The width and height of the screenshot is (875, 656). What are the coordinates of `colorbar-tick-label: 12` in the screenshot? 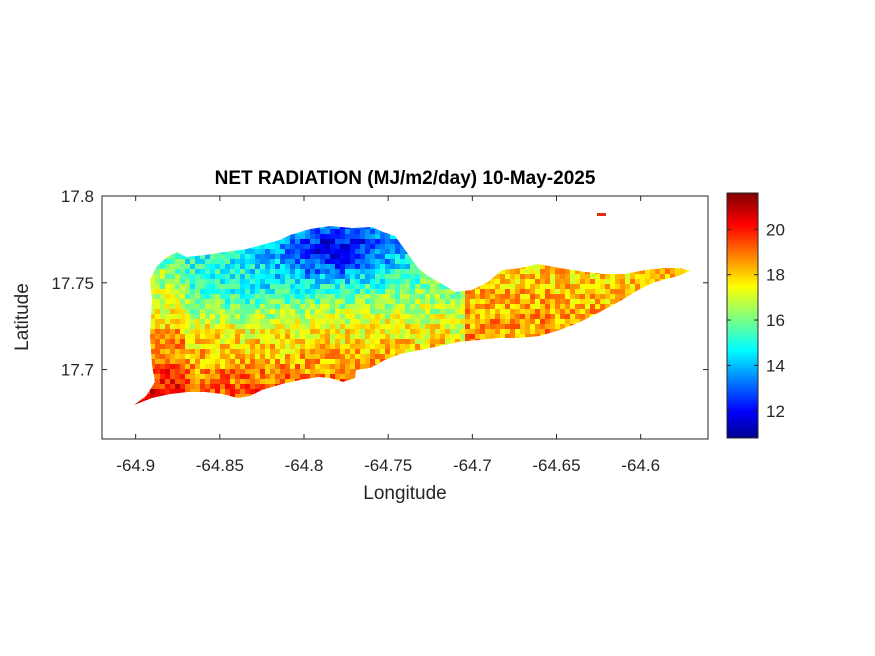 It's located at (775, 411).